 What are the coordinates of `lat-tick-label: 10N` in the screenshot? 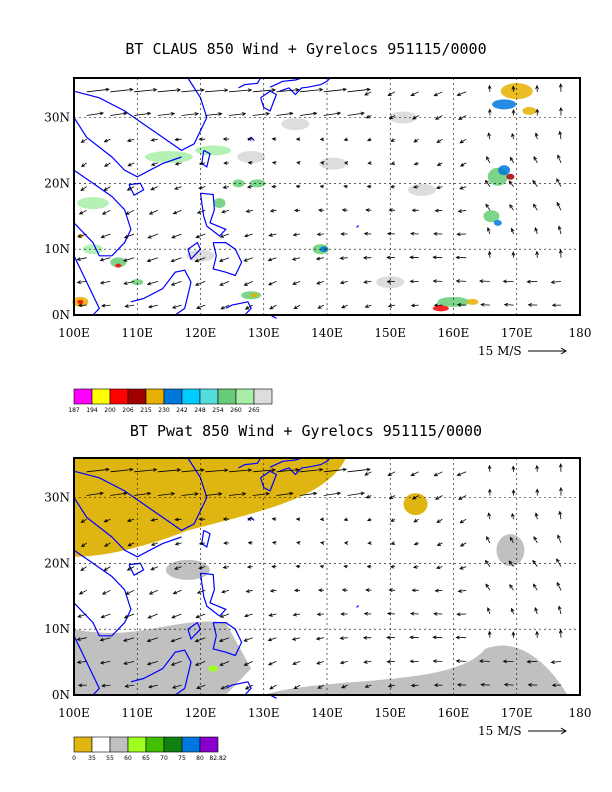 It's located at (57, 629).